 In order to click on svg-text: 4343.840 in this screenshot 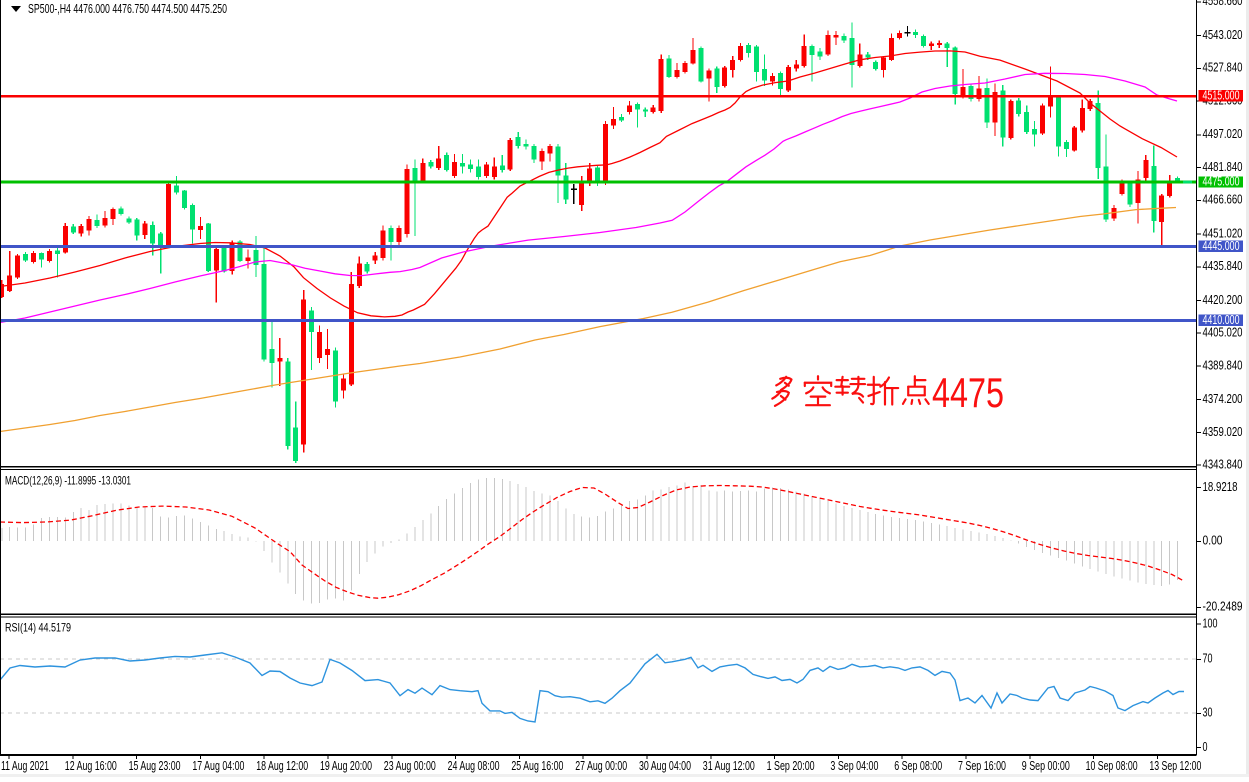, I will do `click(1223, 465)`.